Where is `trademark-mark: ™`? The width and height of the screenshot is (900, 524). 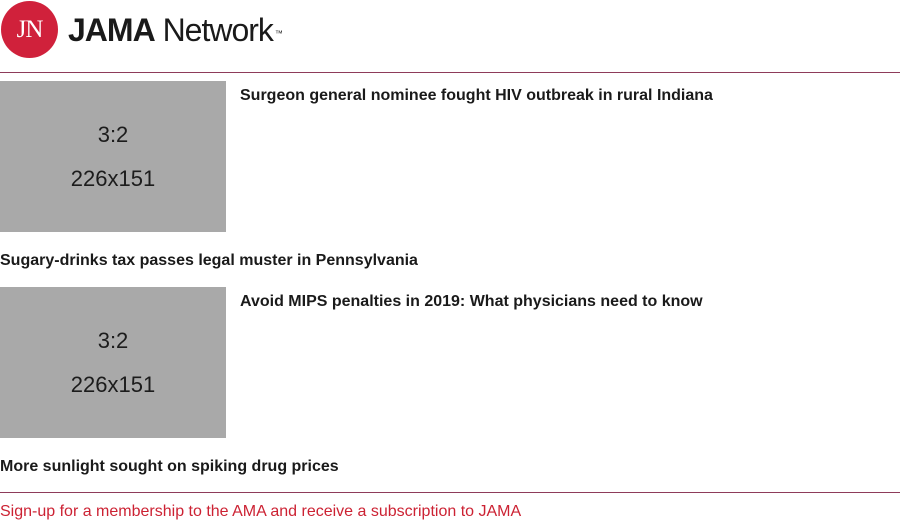
trademark-mark: ™ is located at coordinates (278, 33).